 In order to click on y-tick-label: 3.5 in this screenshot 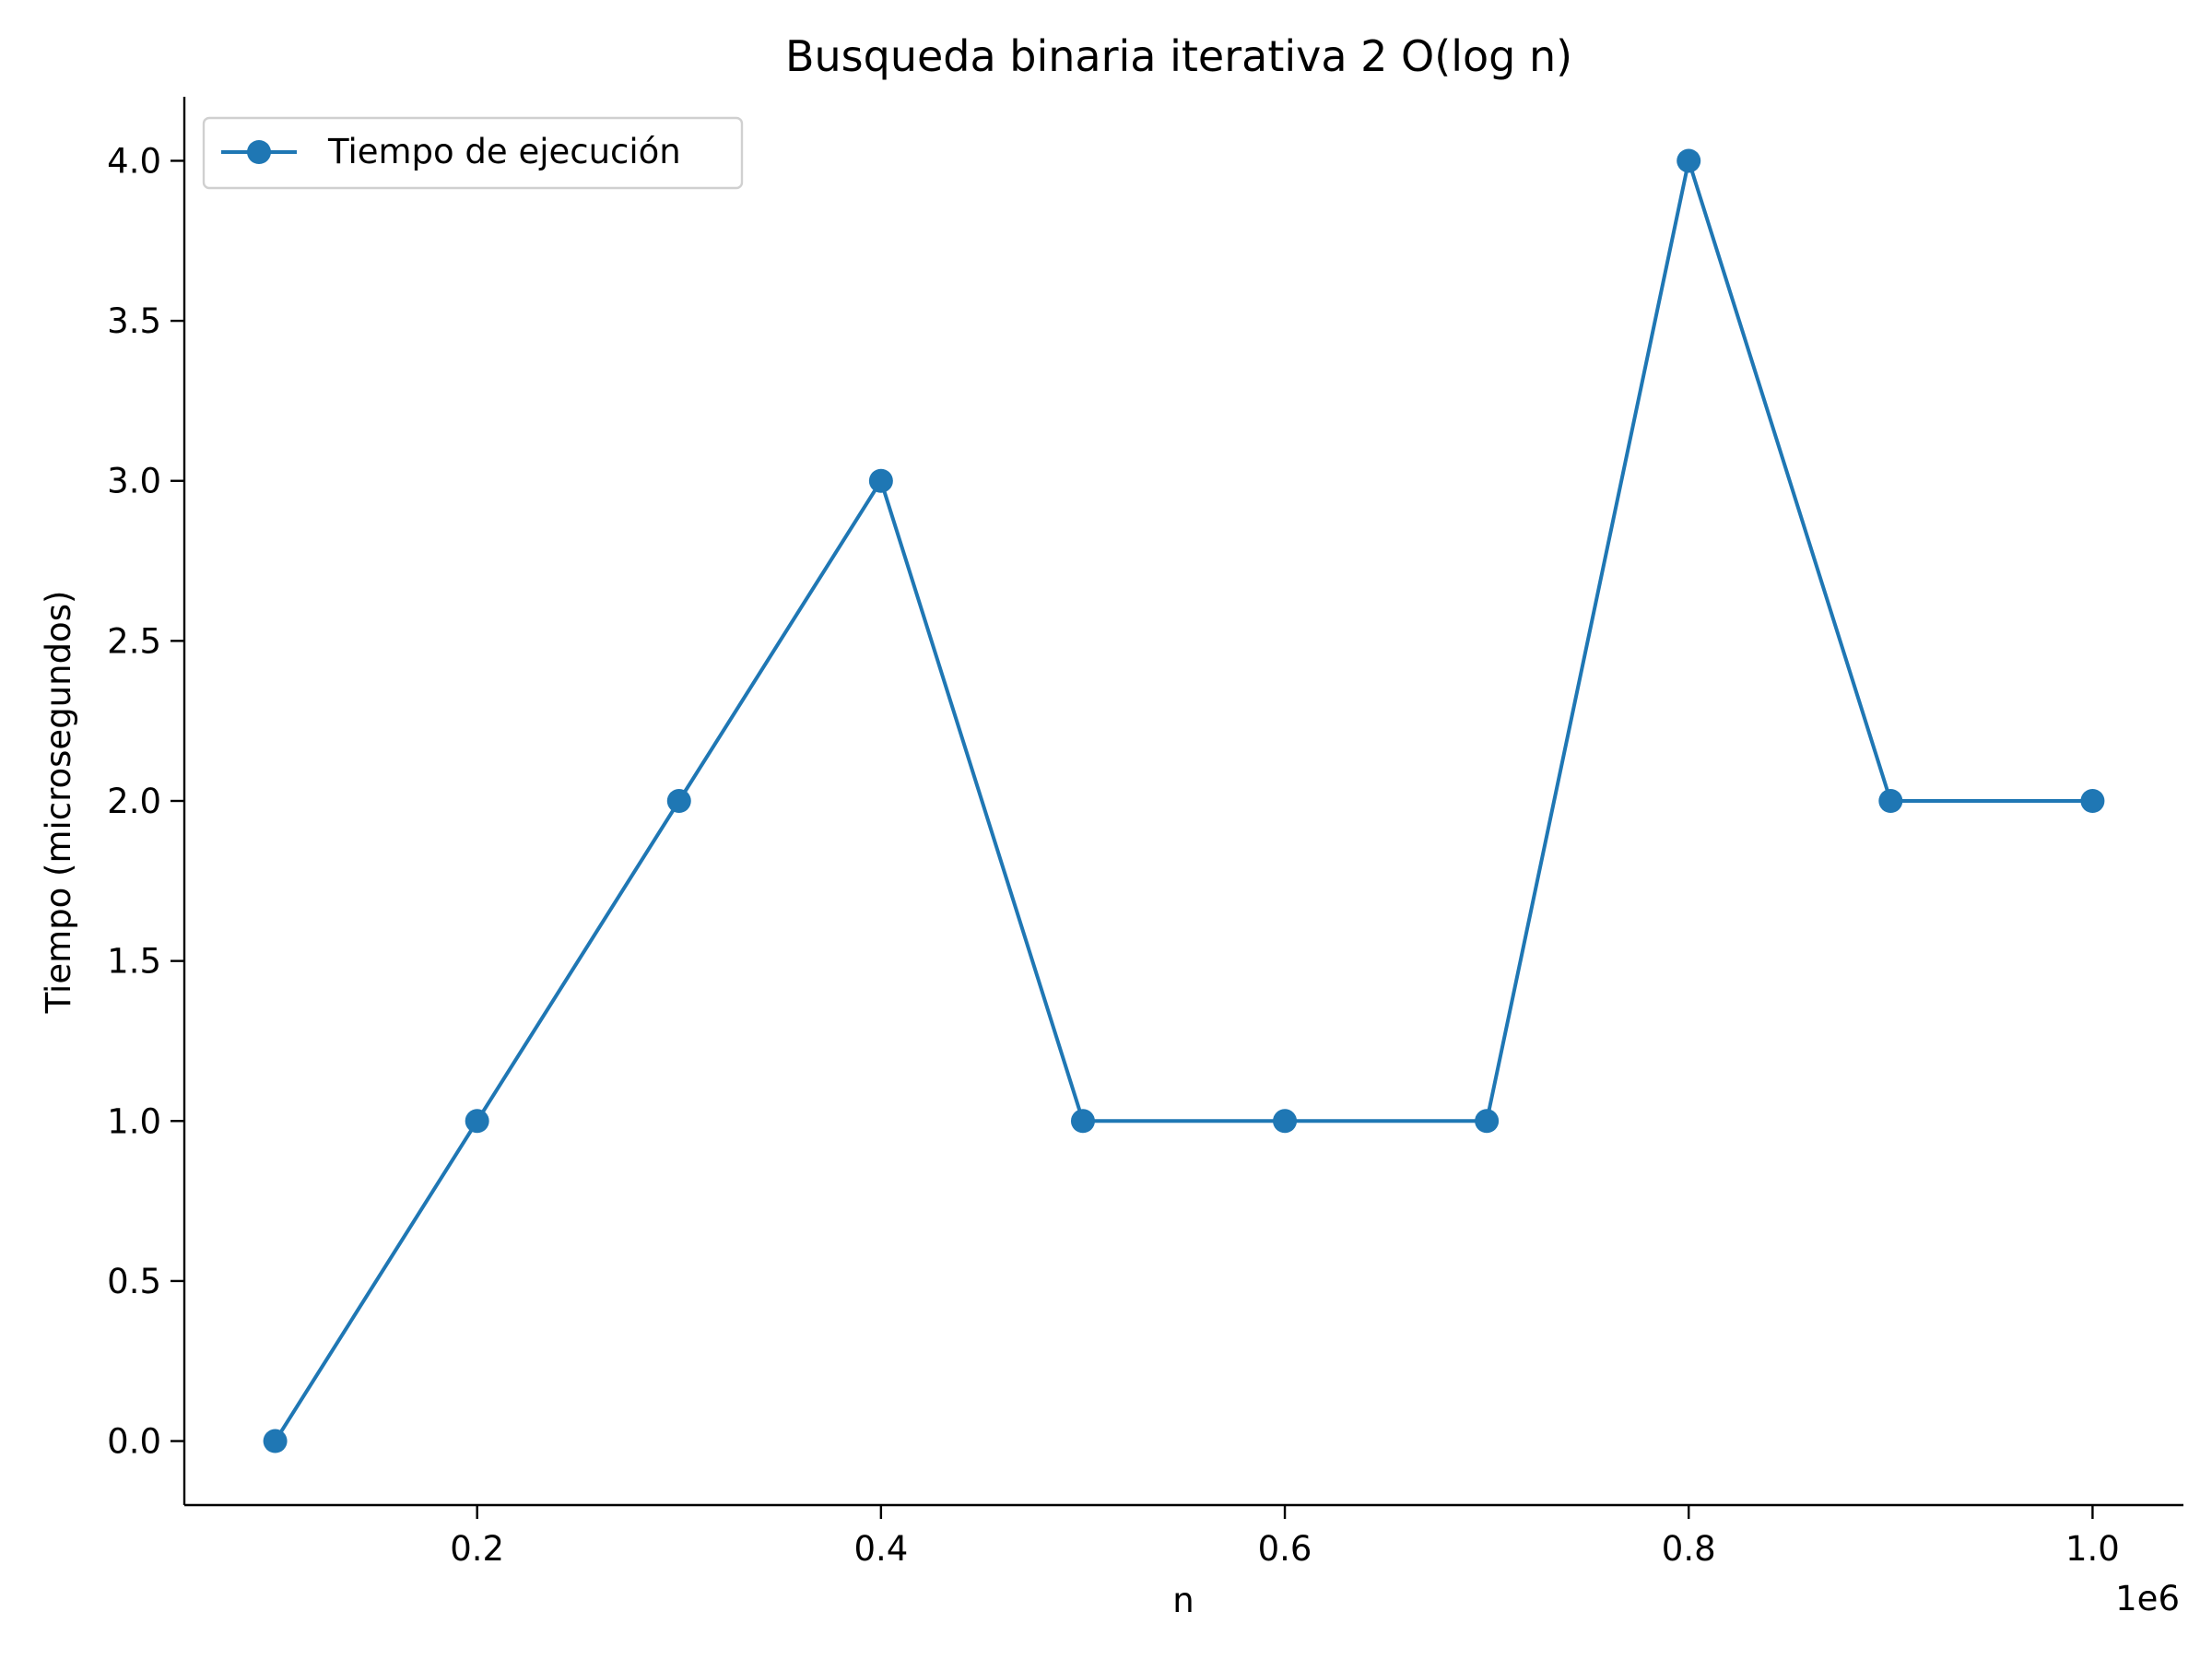, I will do `click(134, 321)`.